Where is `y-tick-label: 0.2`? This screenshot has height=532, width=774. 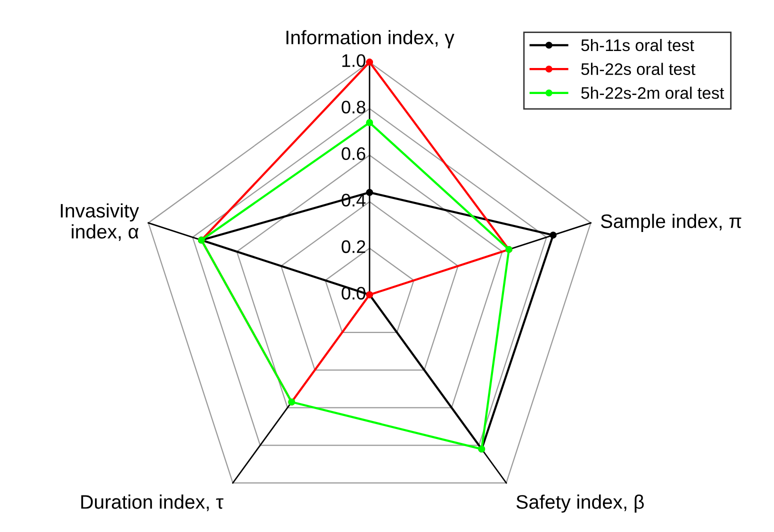
y-tick-label: 0.2 is located at coordinates (354, 247).